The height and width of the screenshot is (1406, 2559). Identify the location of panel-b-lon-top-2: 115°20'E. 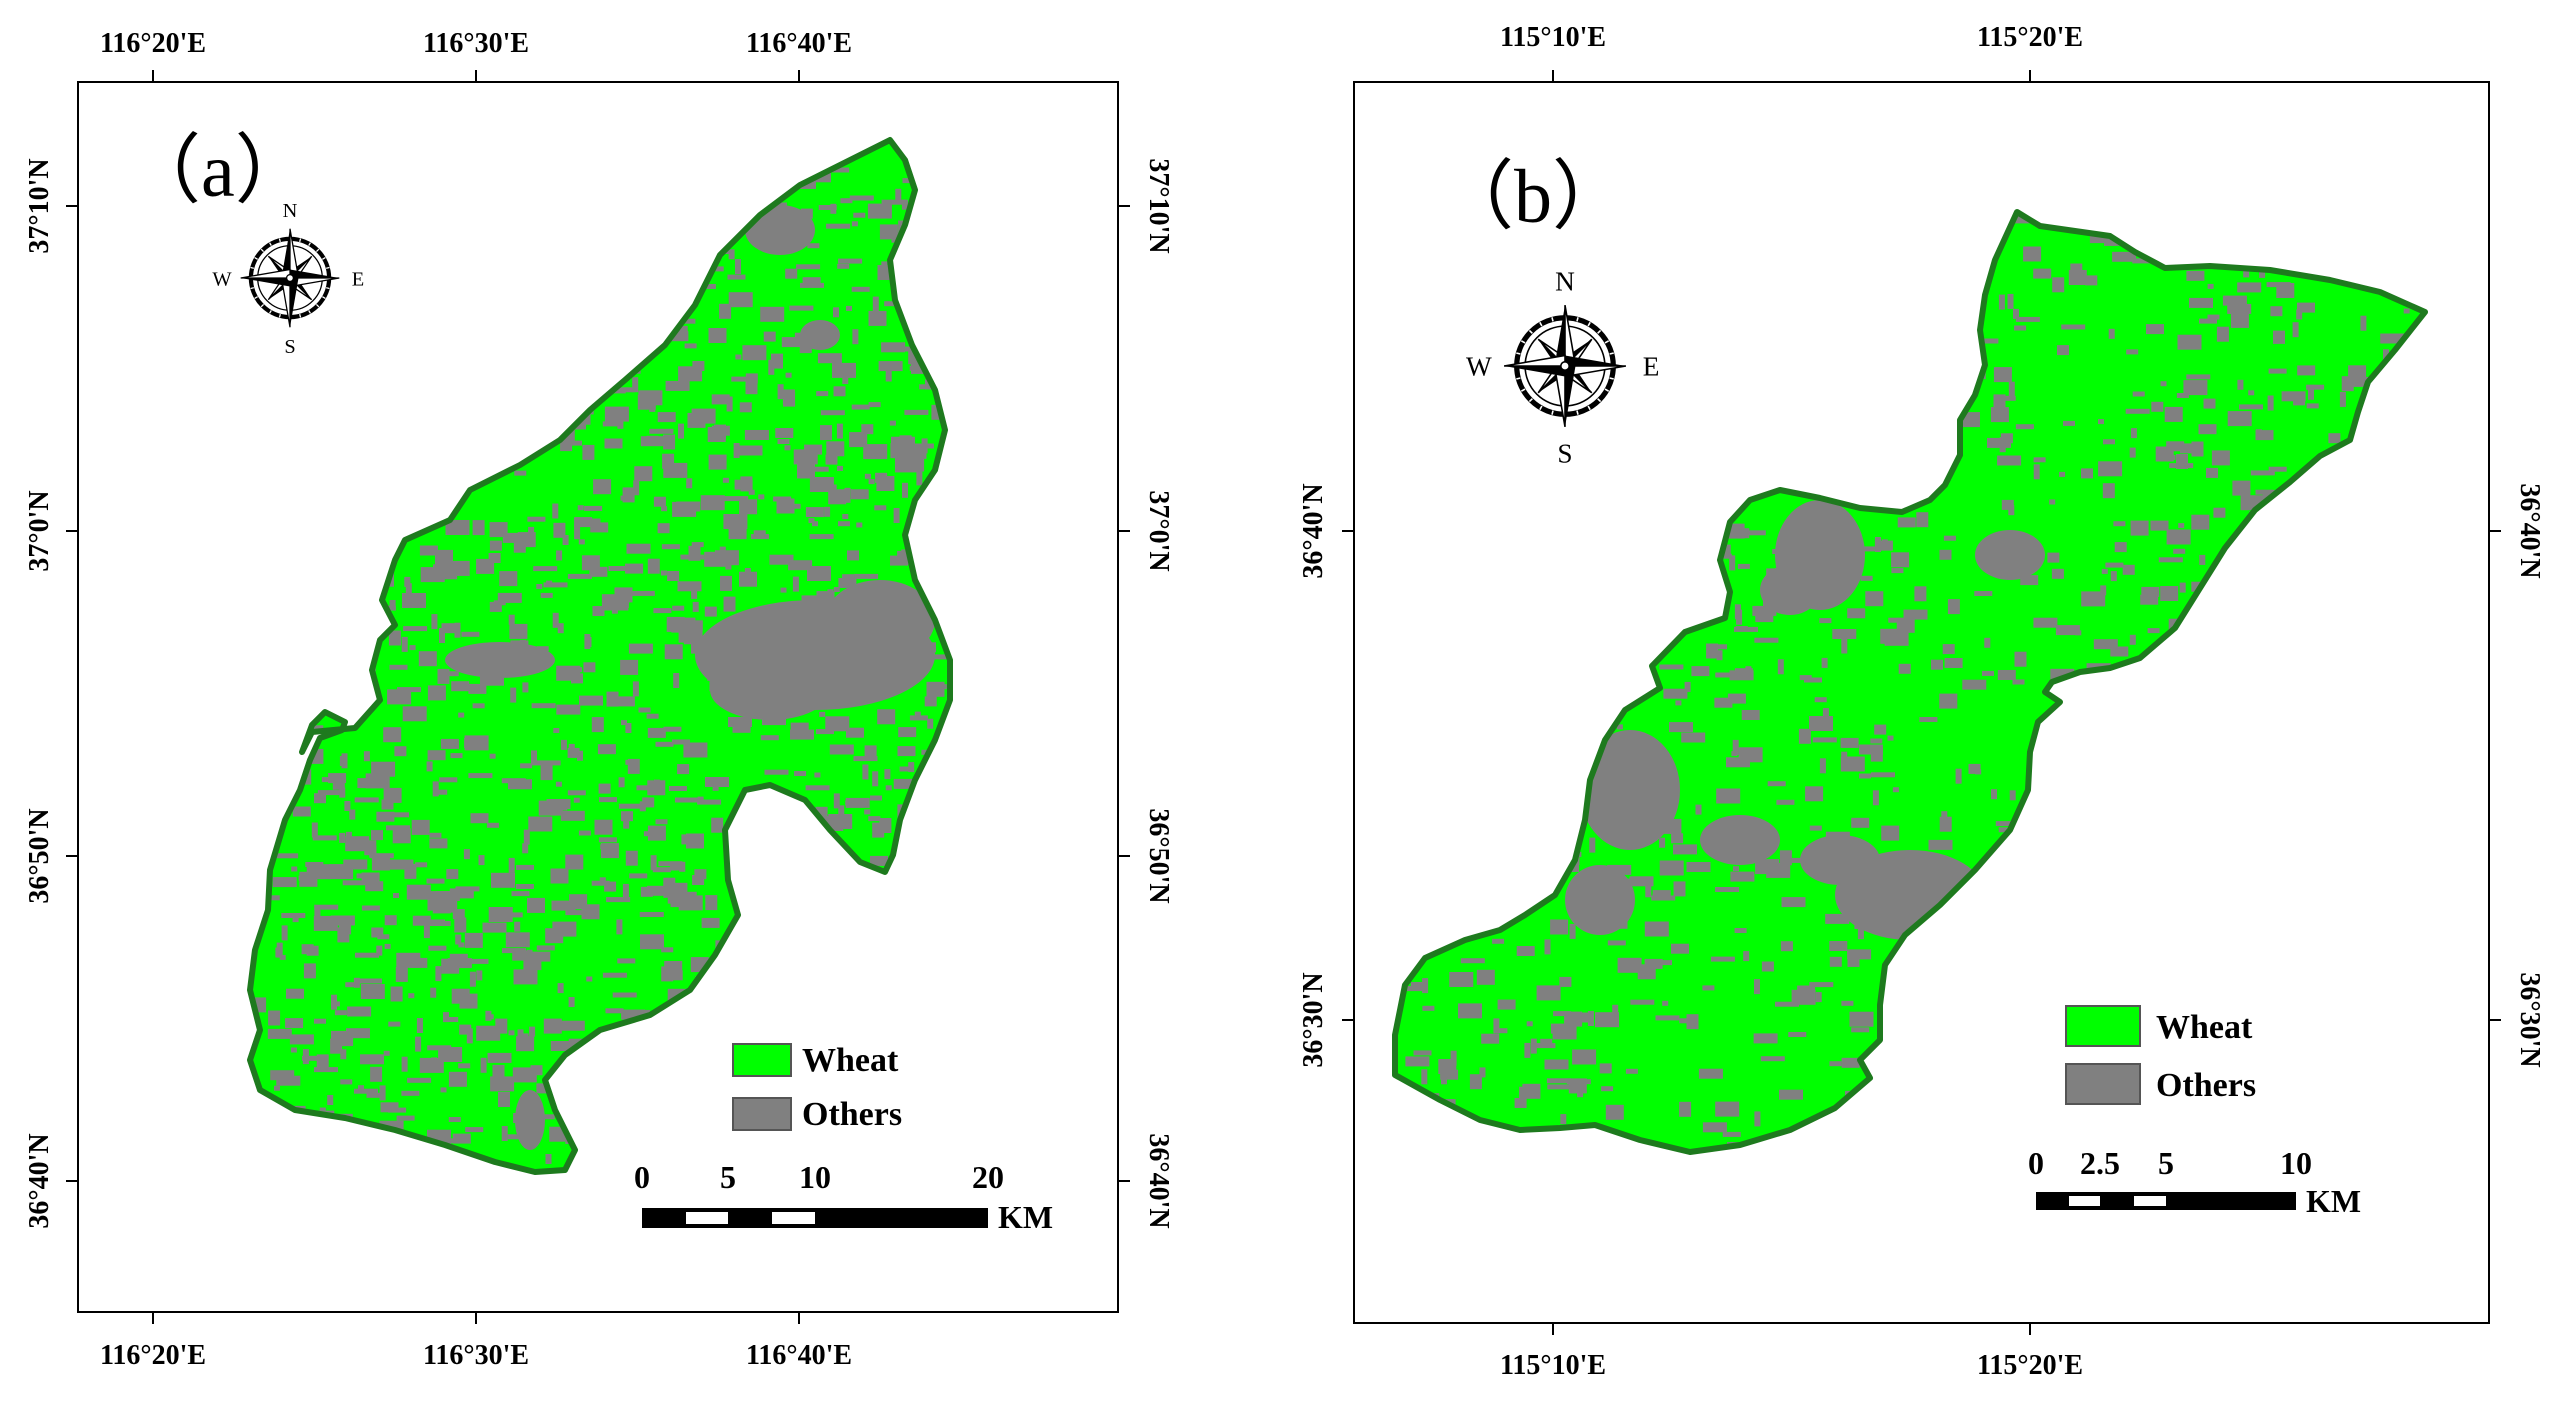
(2030, 37).